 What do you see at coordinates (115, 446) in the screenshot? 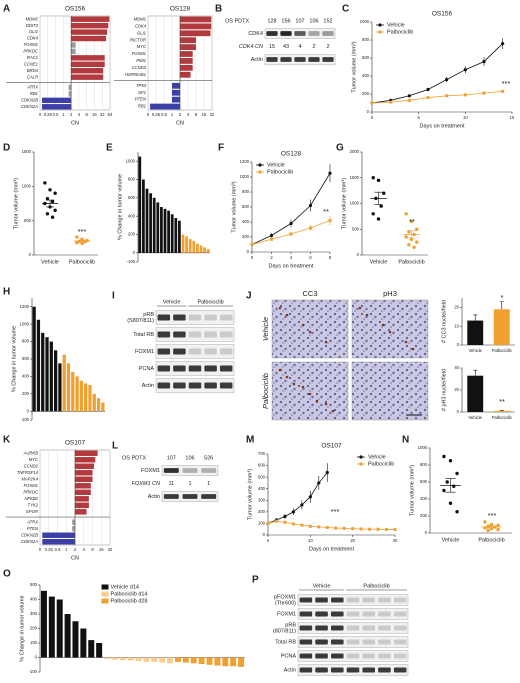
I see `panel-label: L` at bounding box center [115, 446].